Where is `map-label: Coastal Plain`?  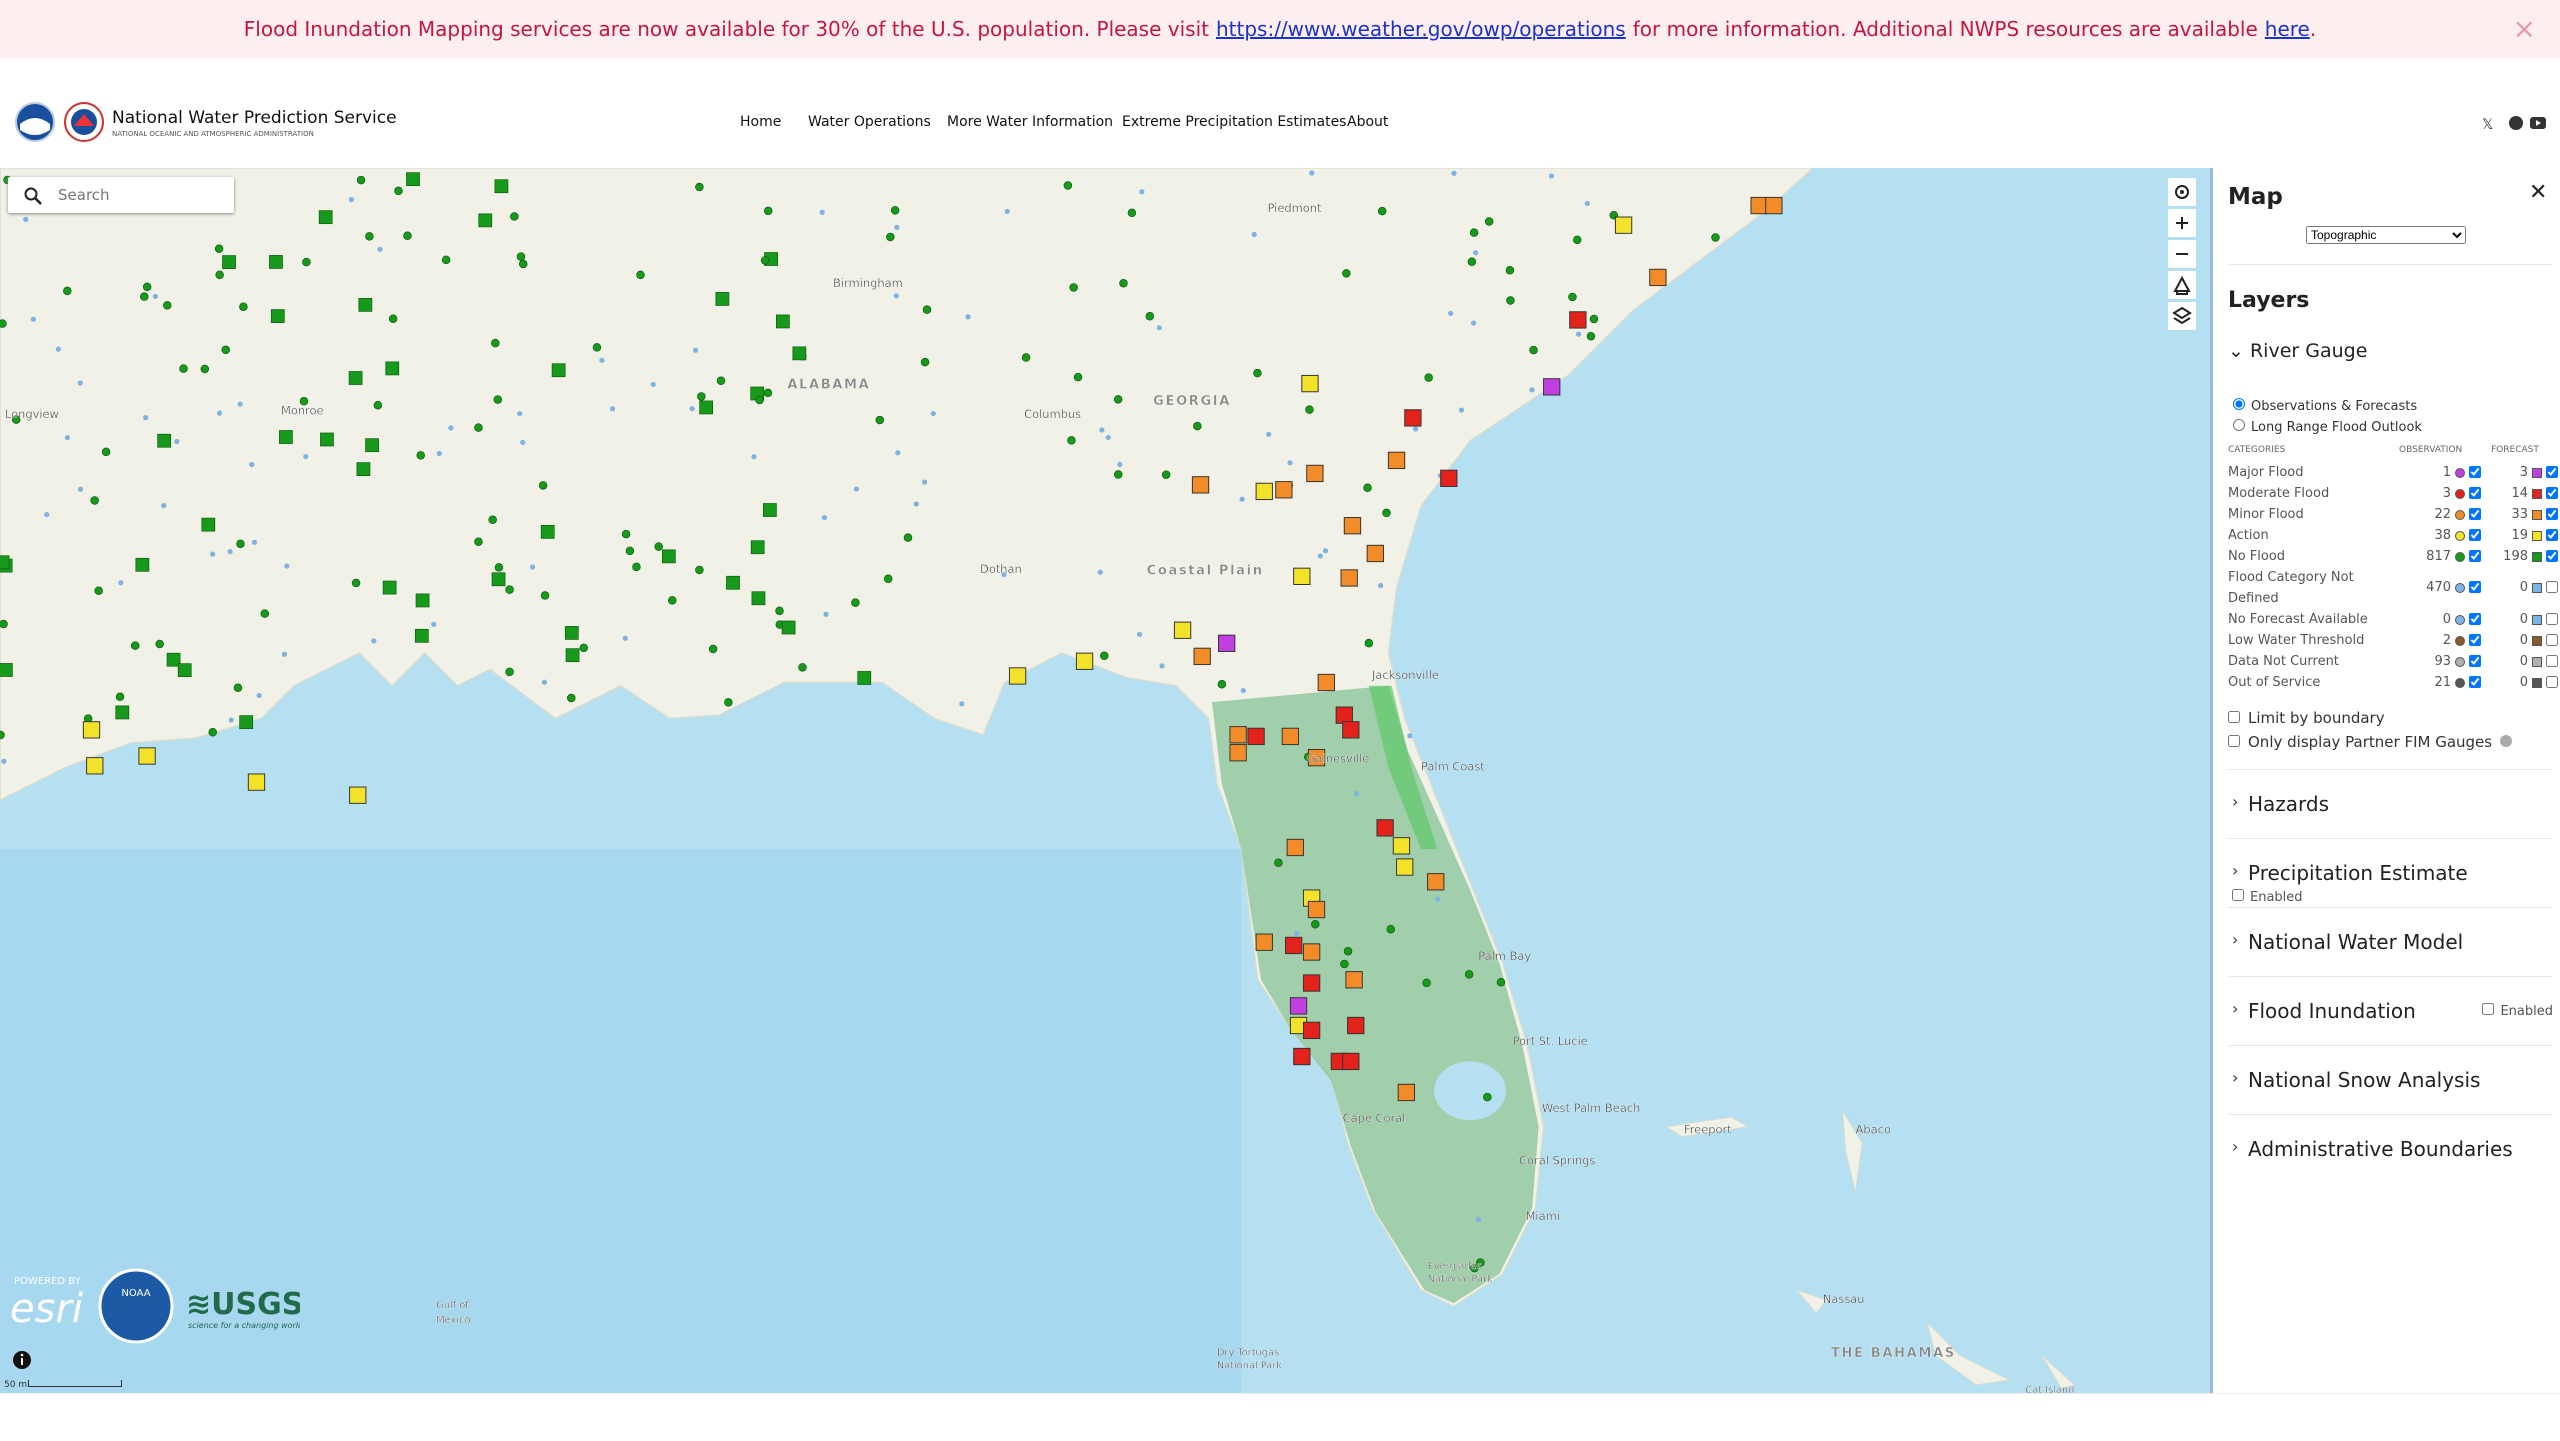 map-label: Coastal Plain is located at coordinates (1205, 571).